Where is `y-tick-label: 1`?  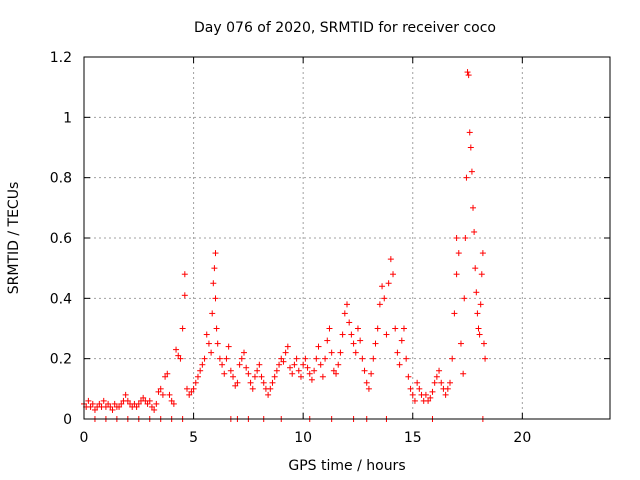 y-tick-label: 1 is located at coordinates (67, 118).